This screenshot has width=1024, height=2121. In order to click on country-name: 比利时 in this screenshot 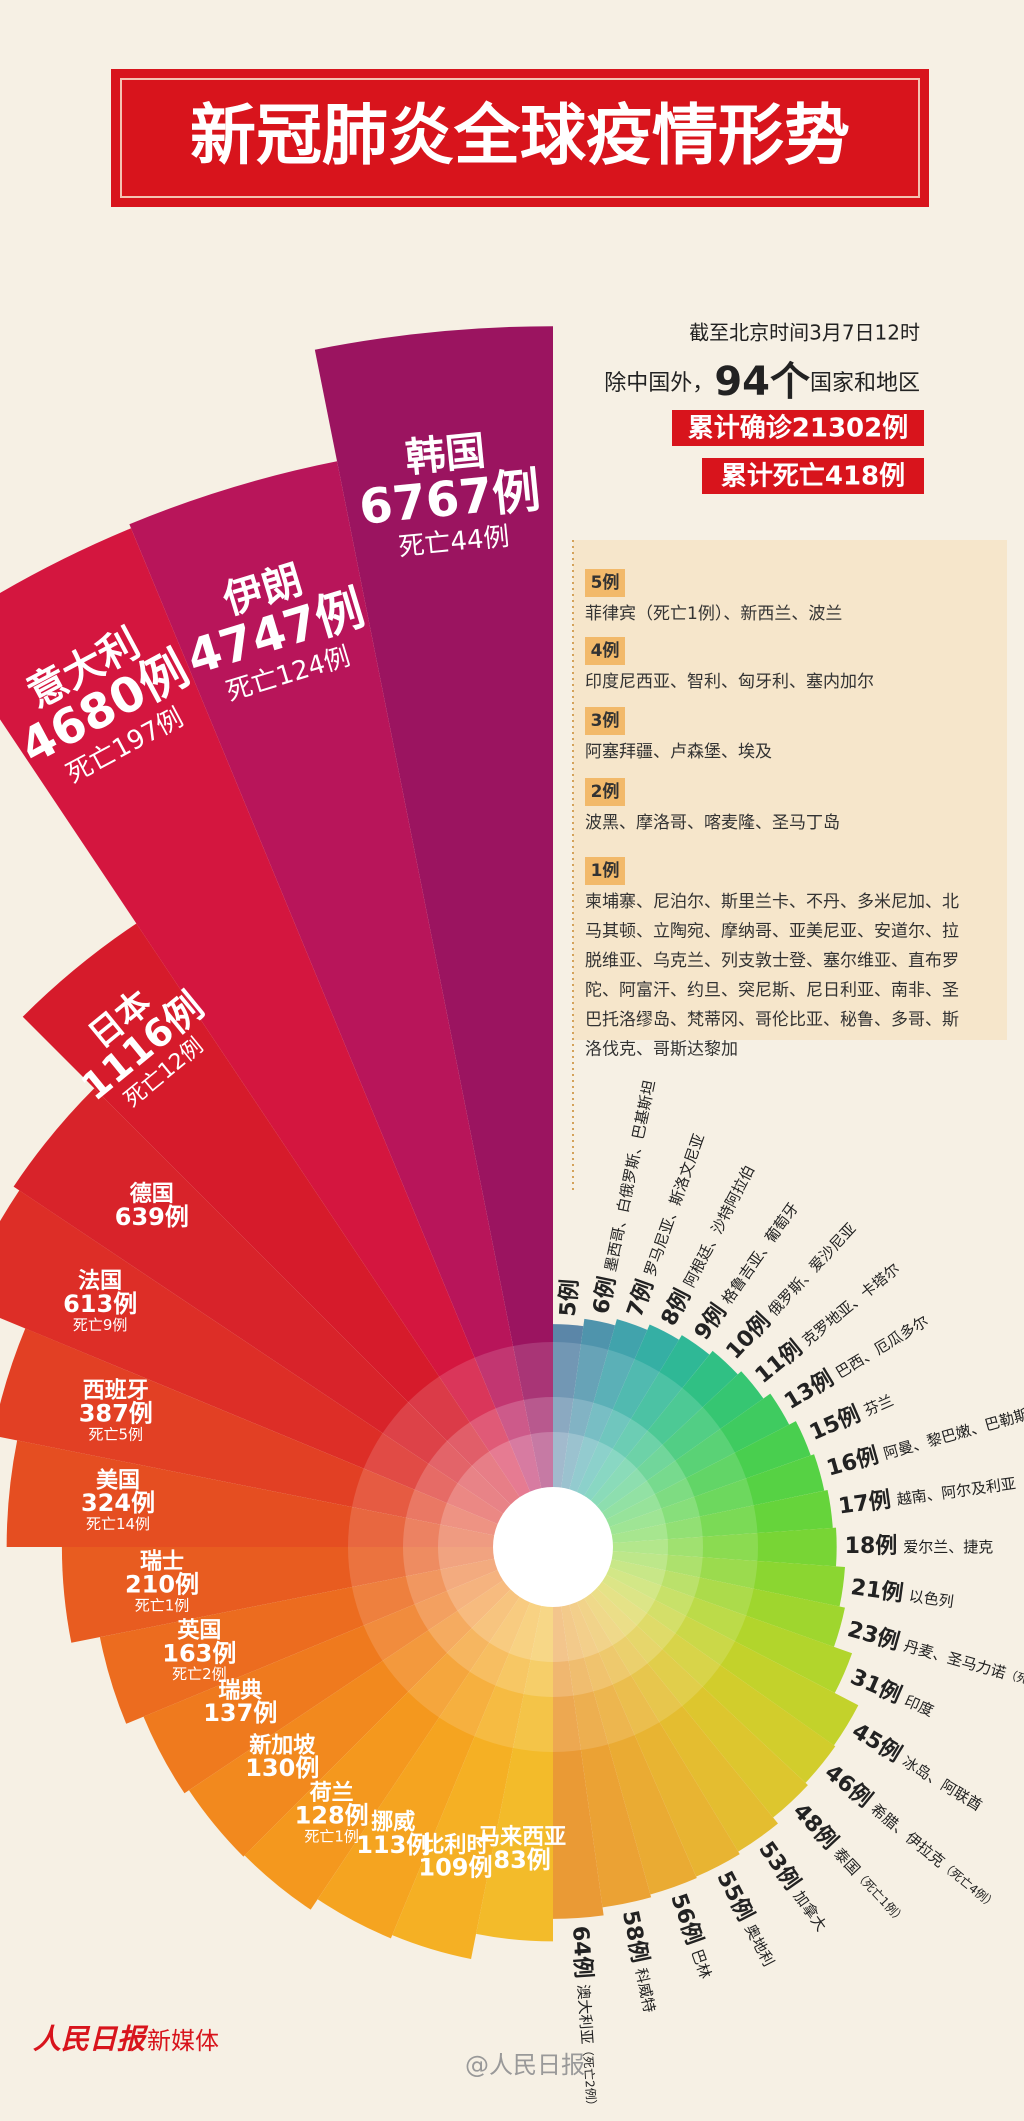, I will do `click(455, 1845)`.